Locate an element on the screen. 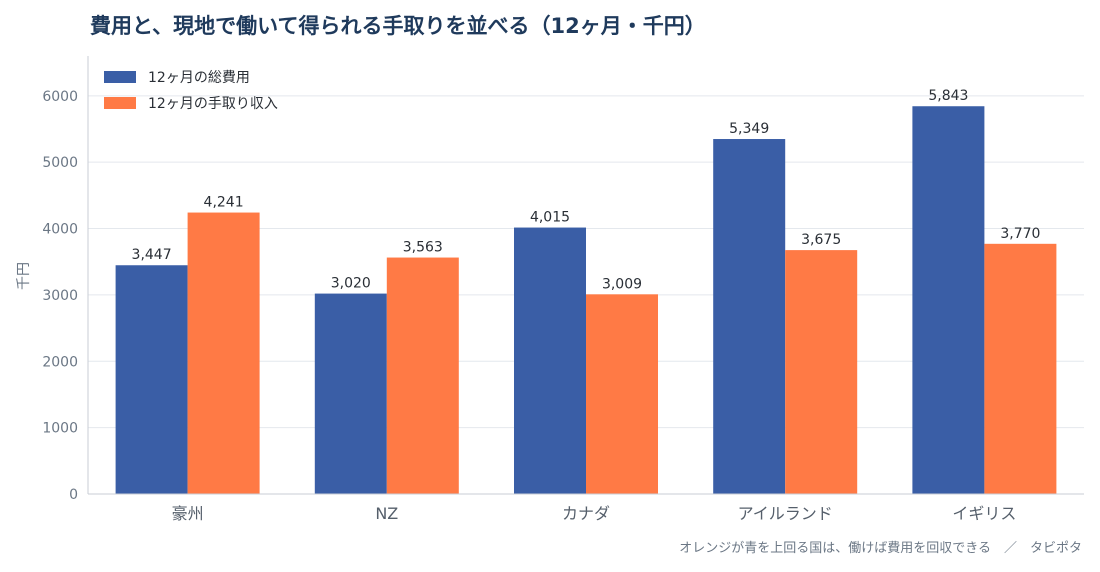 The width and height of the screenshot is (1100, 572). x-category-label: アイルランド is located at coordinates (785, 513).